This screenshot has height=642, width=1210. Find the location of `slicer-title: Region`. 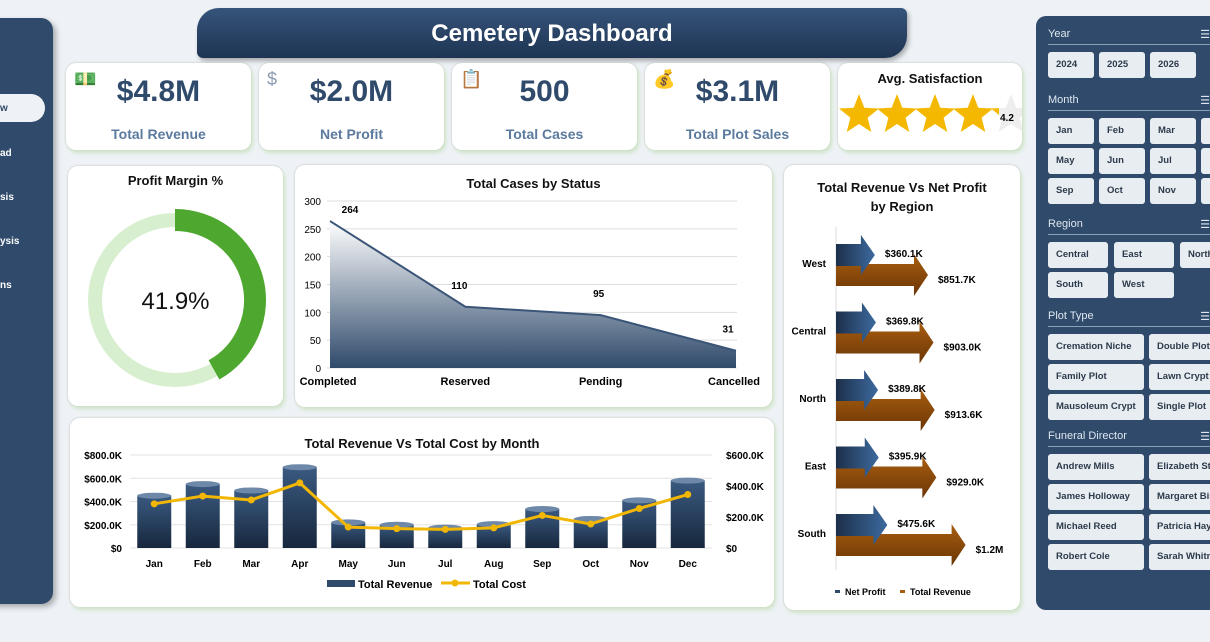

slicer-title: Region is located at coordinates (1065, 224).